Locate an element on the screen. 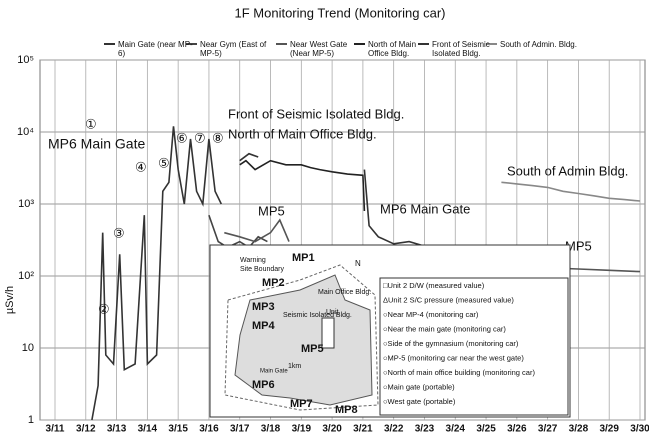 Image resolution: width=649 pixels, height=438 pixels. annotation: ⑦ is located at coordinates (200, 137).